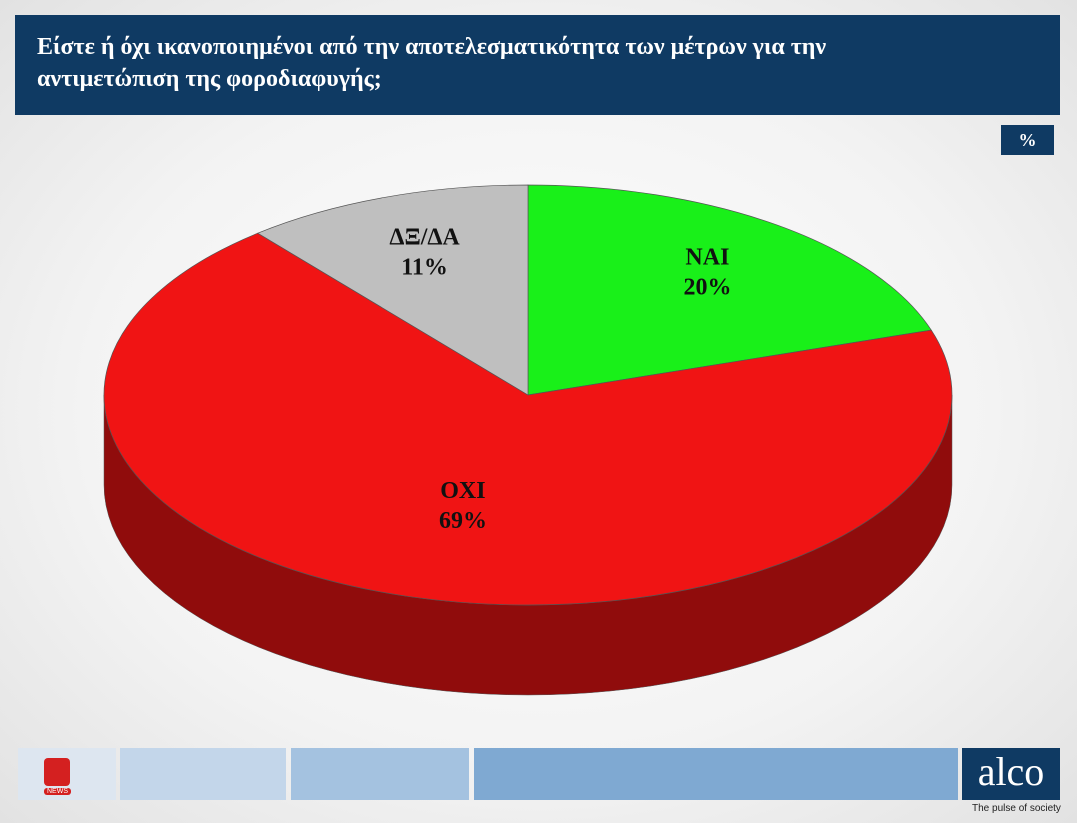 The height and width of the screenshot is (823, 1077). What do you see at coordinates (463, 521) in the screenshot?
I see `slice-value-label: 69%` at bounding box center [463, 521].